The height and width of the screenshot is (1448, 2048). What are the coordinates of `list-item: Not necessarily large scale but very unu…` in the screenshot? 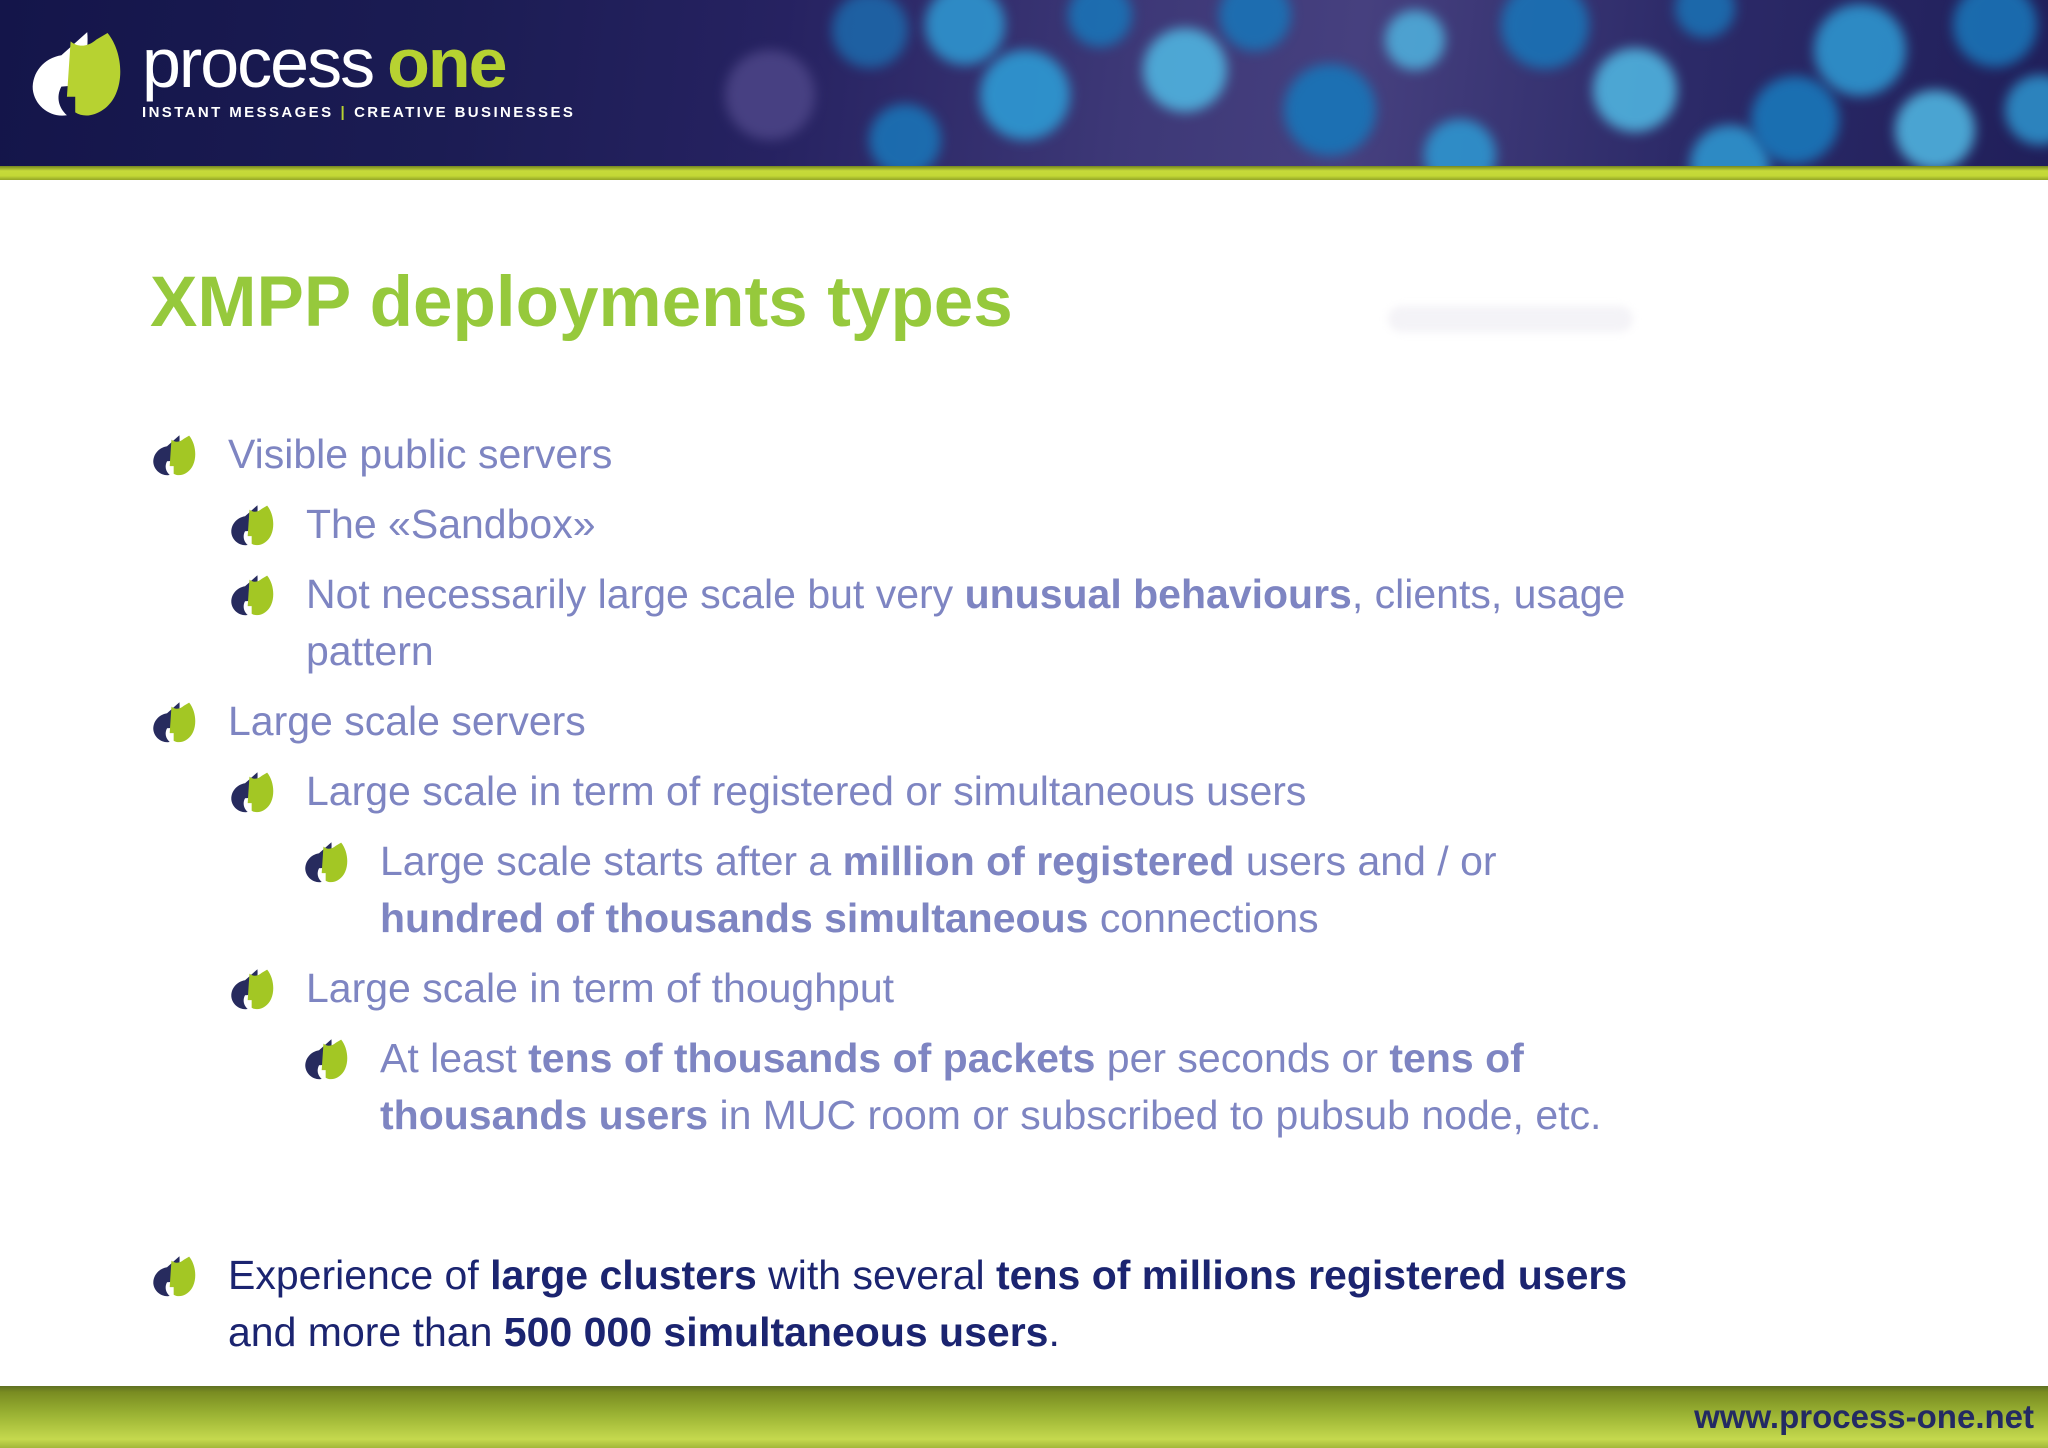 It's located at (1073, 623).